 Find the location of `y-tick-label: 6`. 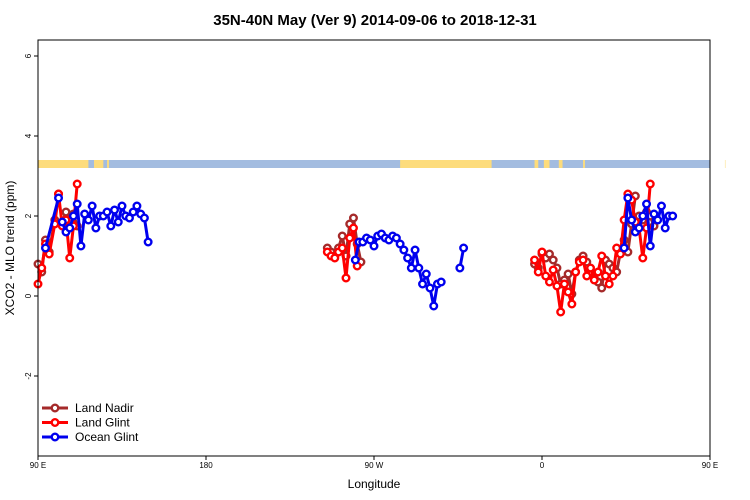

y-tick-label: 6 is located at coordinates (28, 55).